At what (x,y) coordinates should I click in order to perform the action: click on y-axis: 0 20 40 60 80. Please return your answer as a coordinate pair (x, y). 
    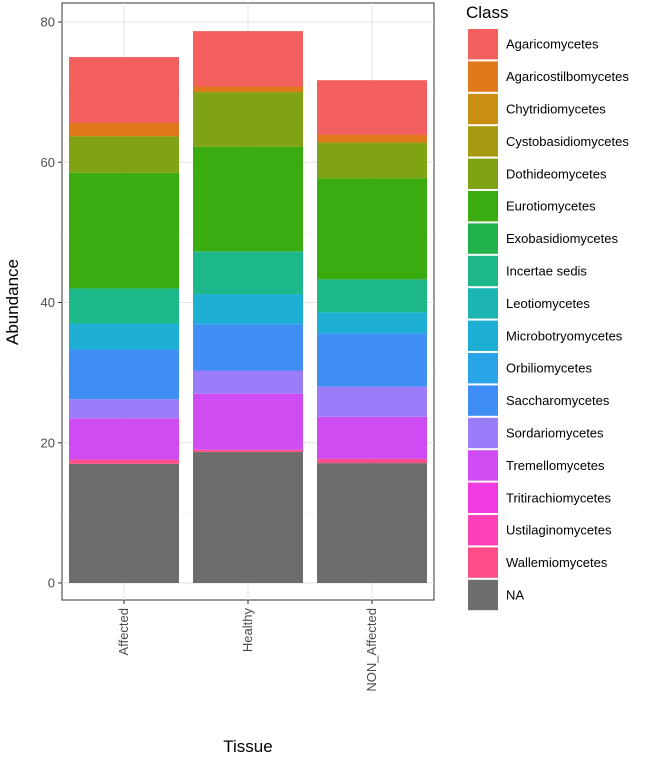
    Looking at the image, I should click on (51, 303).